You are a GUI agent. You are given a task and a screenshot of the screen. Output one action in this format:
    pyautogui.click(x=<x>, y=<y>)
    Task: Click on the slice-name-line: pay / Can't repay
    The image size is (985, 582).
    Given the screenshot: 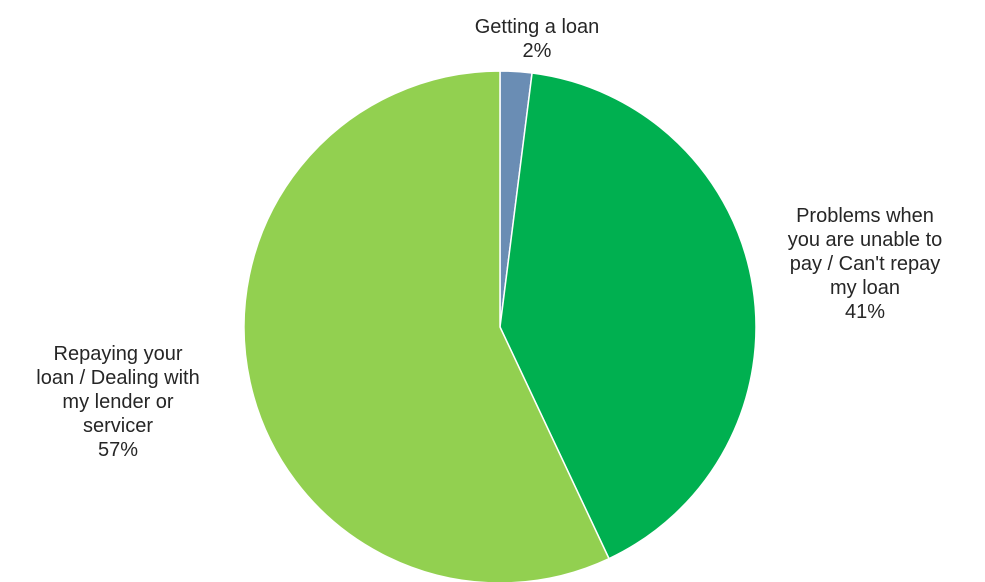 What is the action you would take?
    pyautogui.click(x=865, y=264)
    